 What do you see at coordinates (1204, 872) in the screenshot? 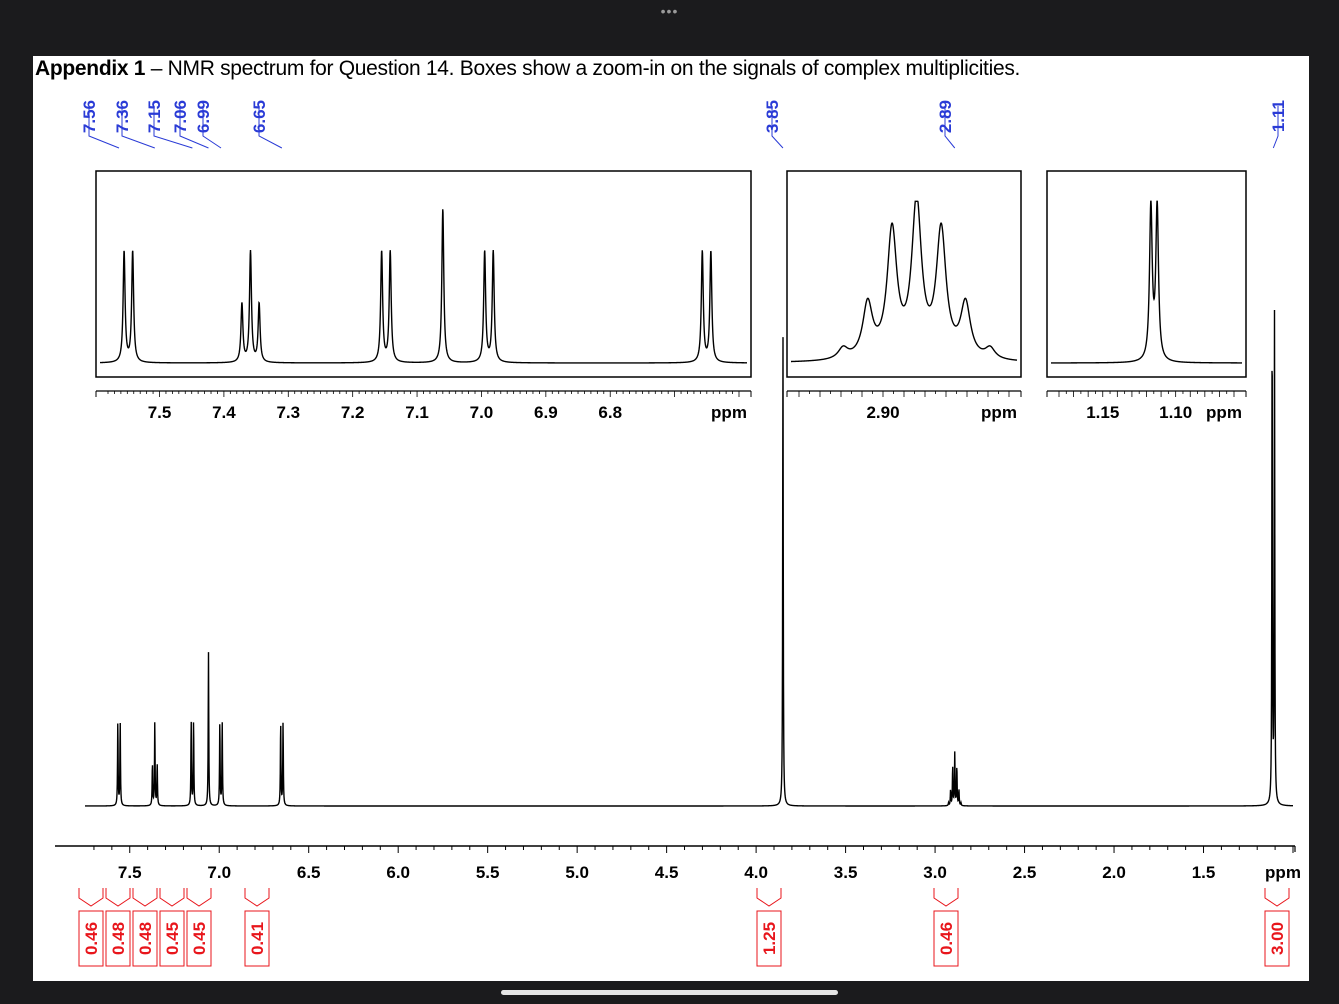
I see `x-tick-label: 1.5` at bounding box center [1204, 872].